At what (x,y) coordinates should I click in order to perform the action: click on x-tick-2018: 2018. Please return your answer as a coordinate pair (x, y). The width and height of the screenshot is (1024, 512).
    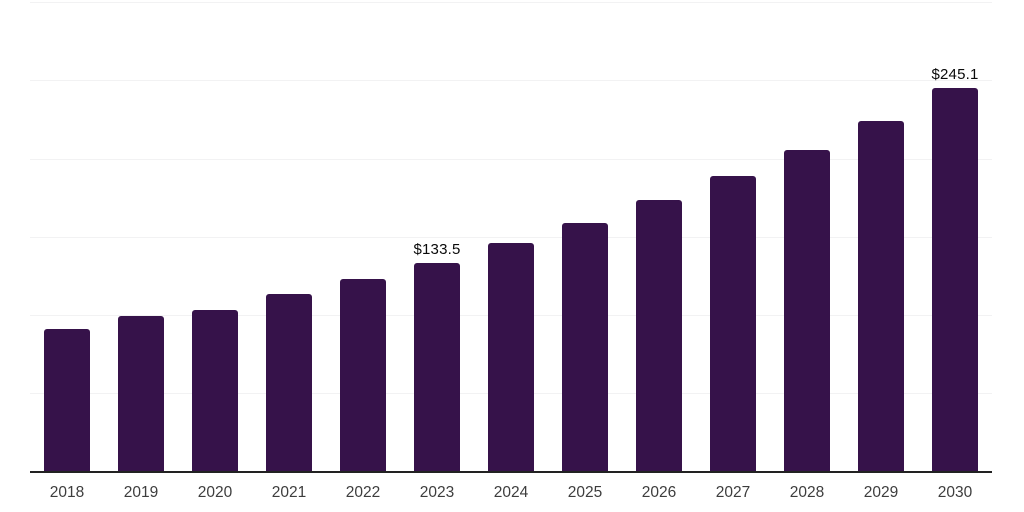
    Looking at the image, I should click on (67, 492).